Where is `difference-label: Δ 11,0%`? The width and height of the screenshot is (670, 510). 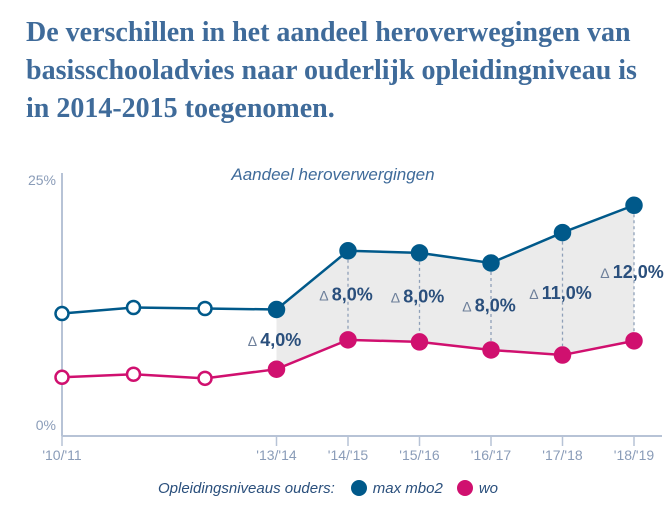
difference-label: Δ 11,0% is located at coordinates (560, 293).